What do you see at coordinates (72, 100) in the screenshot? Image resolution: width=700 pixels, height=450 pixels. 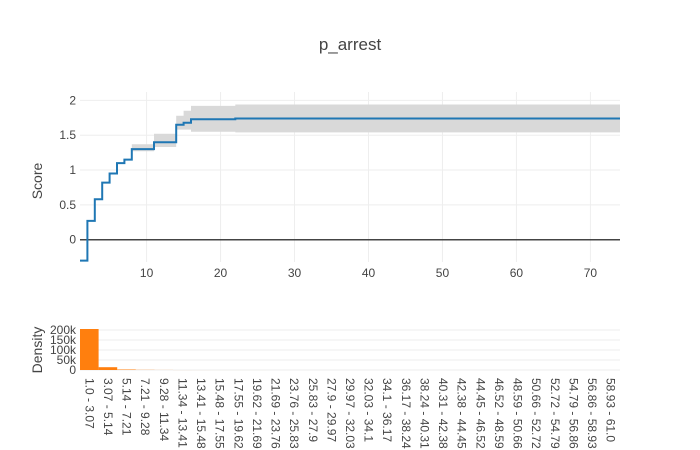 I see `score-y-tick: 2` at bounding box center [72, 100].